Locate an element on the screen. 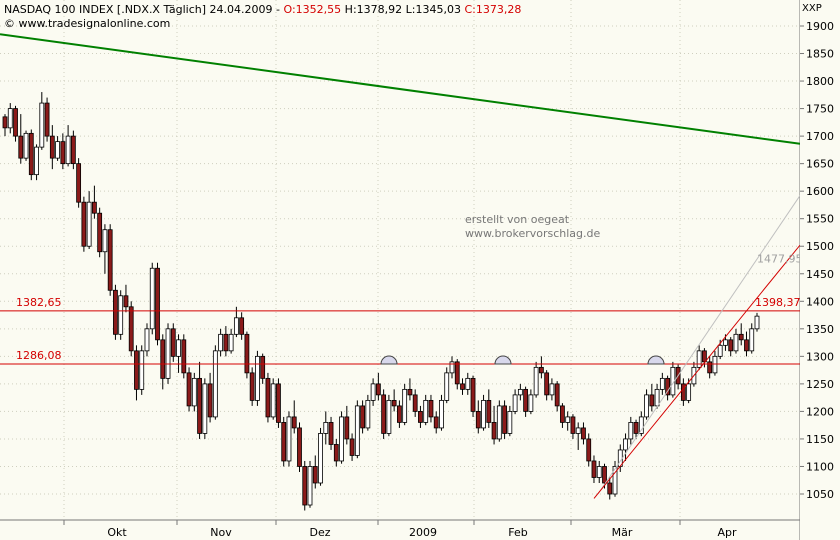 The height and width of the screenshot is (540, 840). high-value: H:1378,92 is located at coordinates (372, 9).